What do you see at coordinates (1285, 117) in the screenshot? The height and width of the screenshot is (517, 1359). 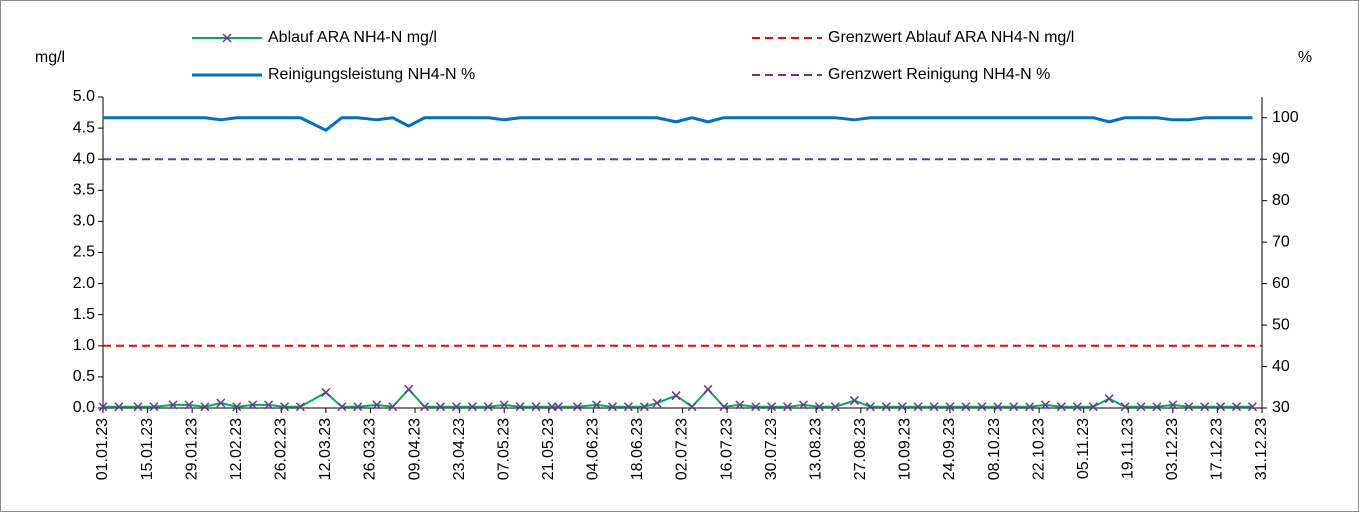 I see `y2-tick-label: 100` at bounding box center [1285, 117].